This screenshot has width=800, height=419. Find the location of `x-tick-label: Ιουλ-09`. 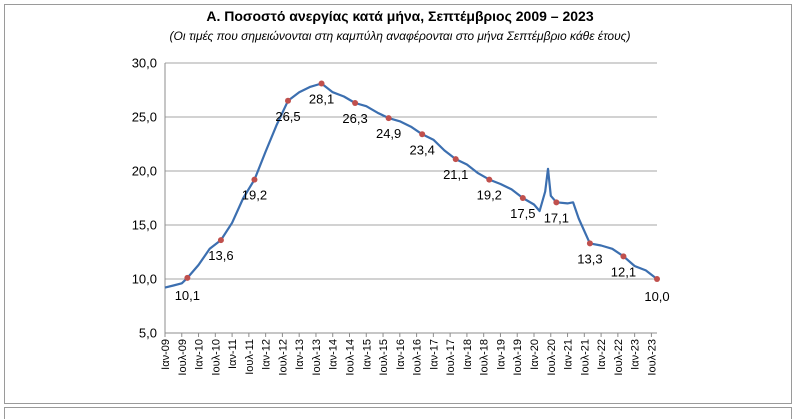

x-tick-label: Ιουλ-09 is located at coordinates (183, 357).